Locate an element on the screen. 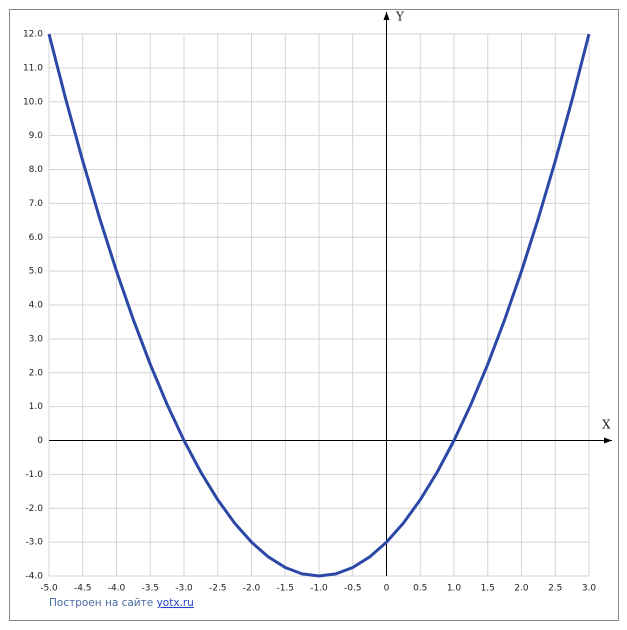  y-tick-label: -1.0 is located at coordinates (34, 475).